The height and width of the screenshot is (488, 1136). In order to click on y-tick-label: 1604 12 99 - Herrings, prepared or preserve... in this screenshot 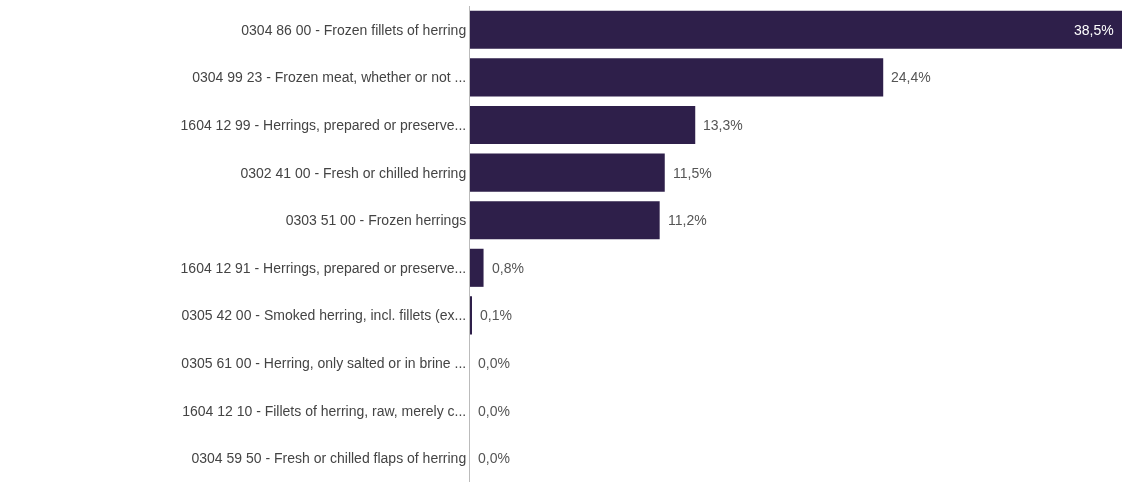, I will do `click(323, 124)`.